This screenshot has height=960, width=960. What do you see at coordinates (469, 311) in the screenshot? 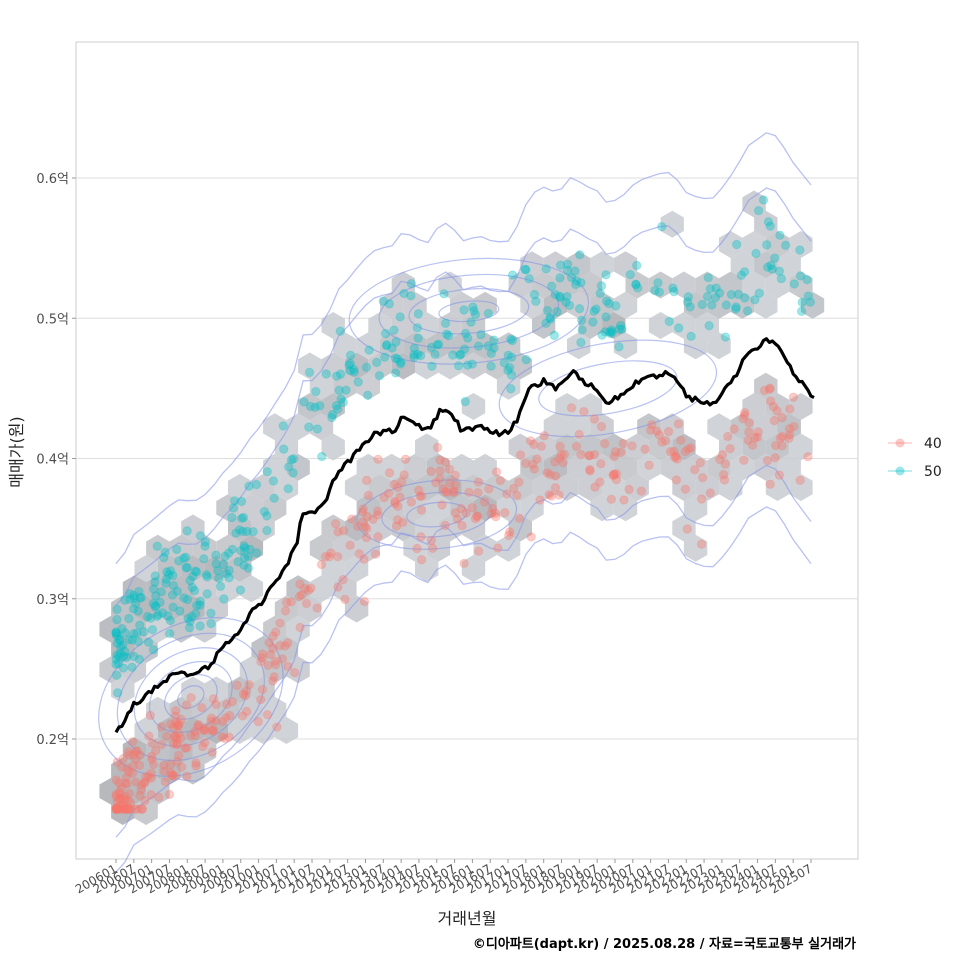
I see `density-contour` at bounding box center [469, 311].